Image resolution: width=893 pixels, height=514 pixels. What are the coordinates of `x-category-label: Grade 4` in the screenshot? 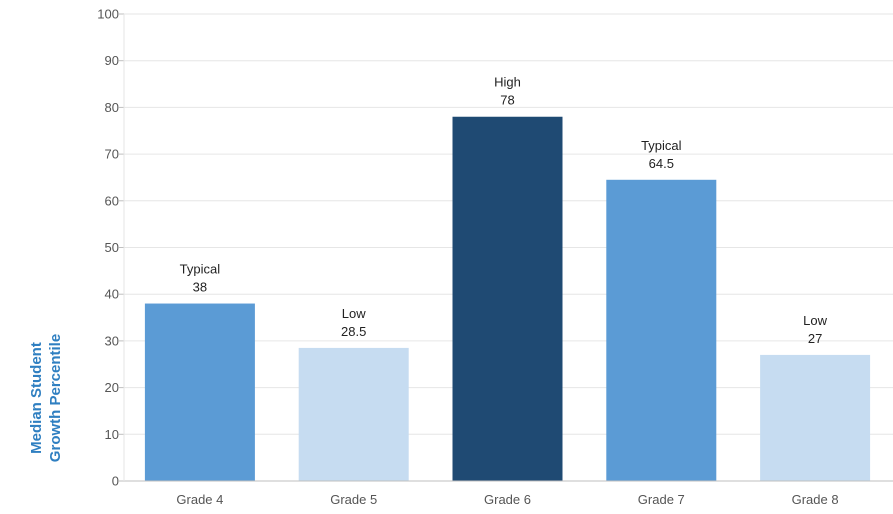 It's located at (199, 499).